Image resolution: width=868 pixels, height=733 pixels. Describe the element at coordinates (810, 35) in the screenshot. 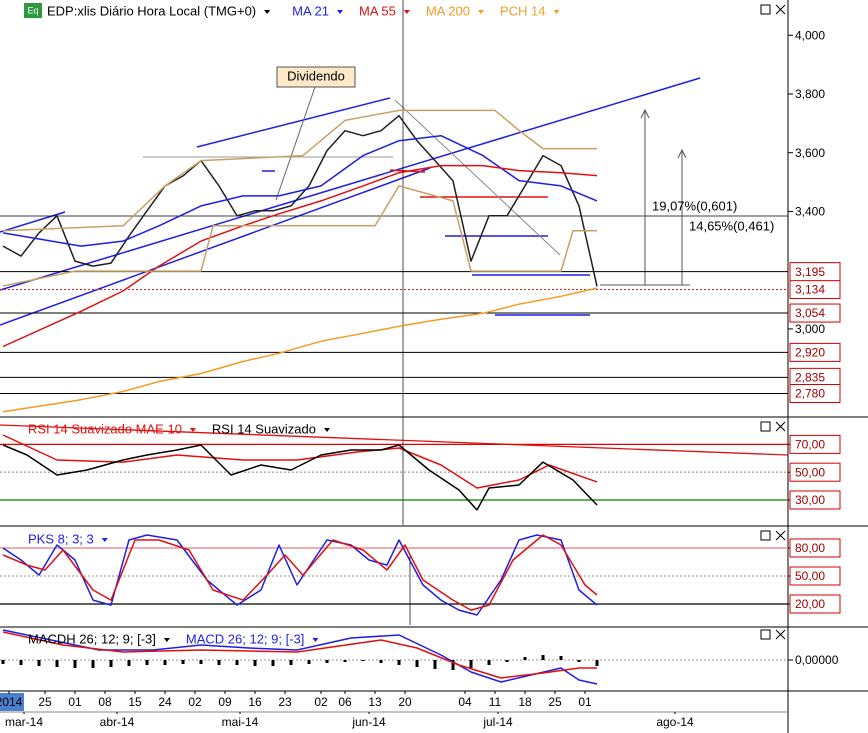

I see `y-tick-label: 4,000` at that location.